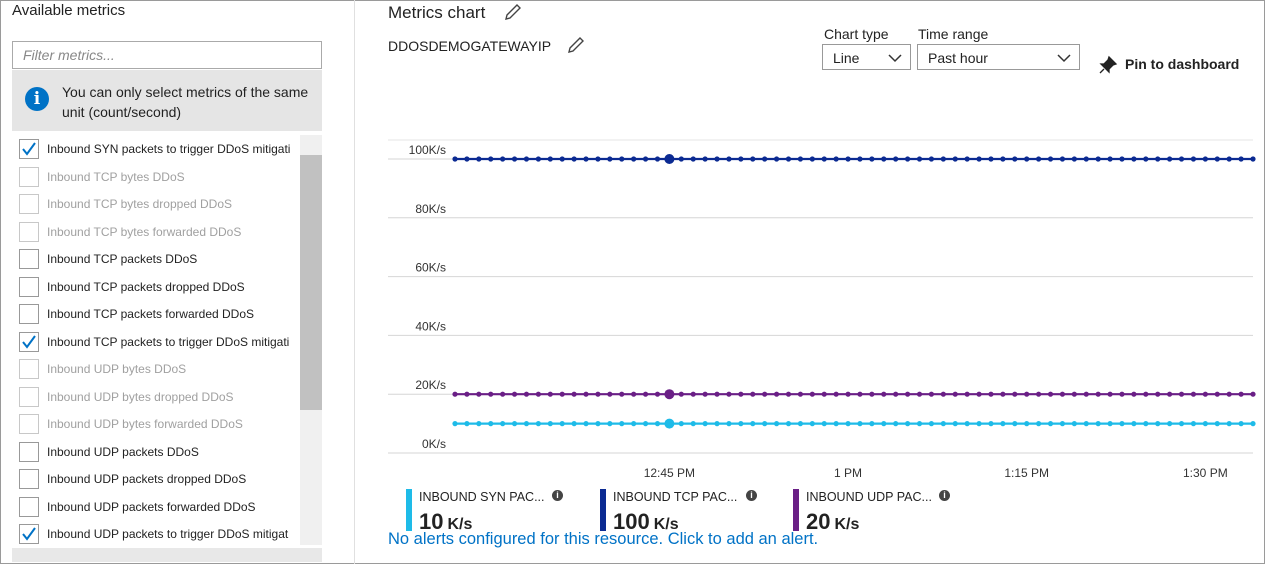 The image size is (1265, 564). What do you see at coordinates (998, 57) in the screenshot?
I see `time-range-dropdown: Past hour` at bounding box center [998, 57].